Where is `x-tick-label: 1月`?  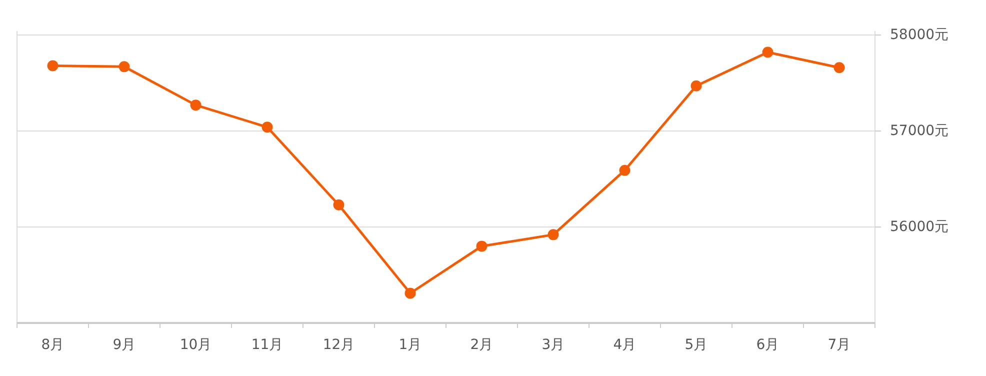
x-tick-label: 1月 is located at coordinates (410, 345).